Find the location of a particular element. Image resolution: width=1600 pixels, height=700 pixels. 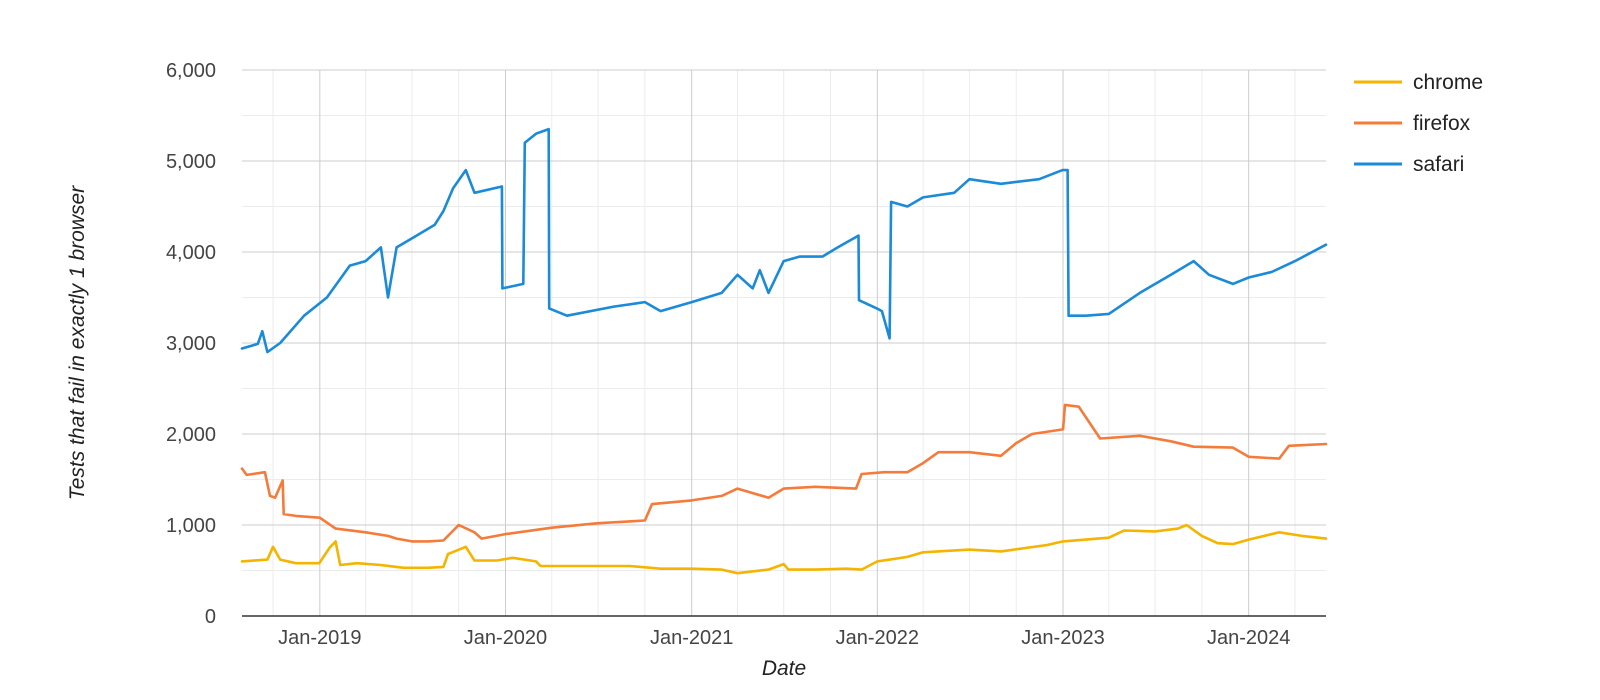

series-line-chrome is located at coordinates (784, 549).